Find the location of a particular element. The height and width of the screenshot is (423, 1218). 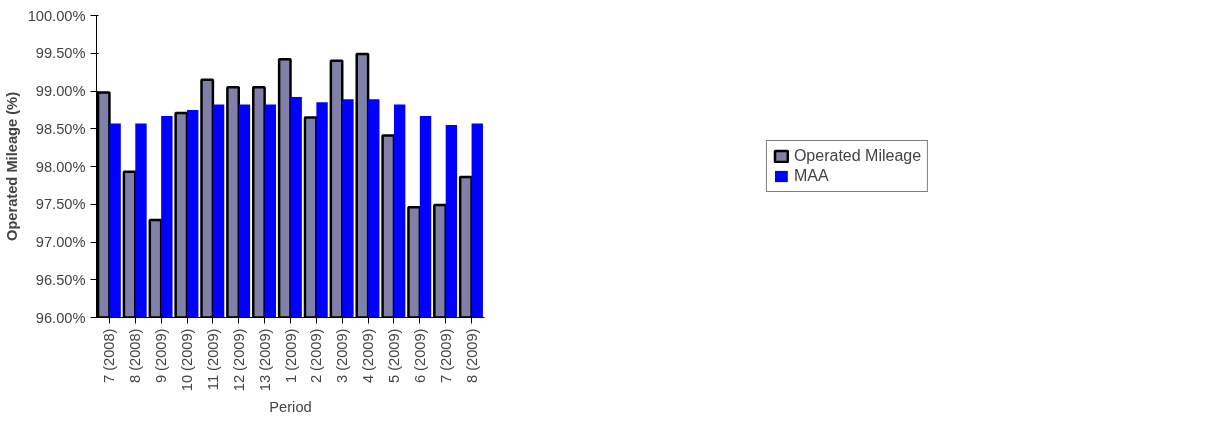

x-tick-label: 5 (2009) is located at coordinates (393, 356).